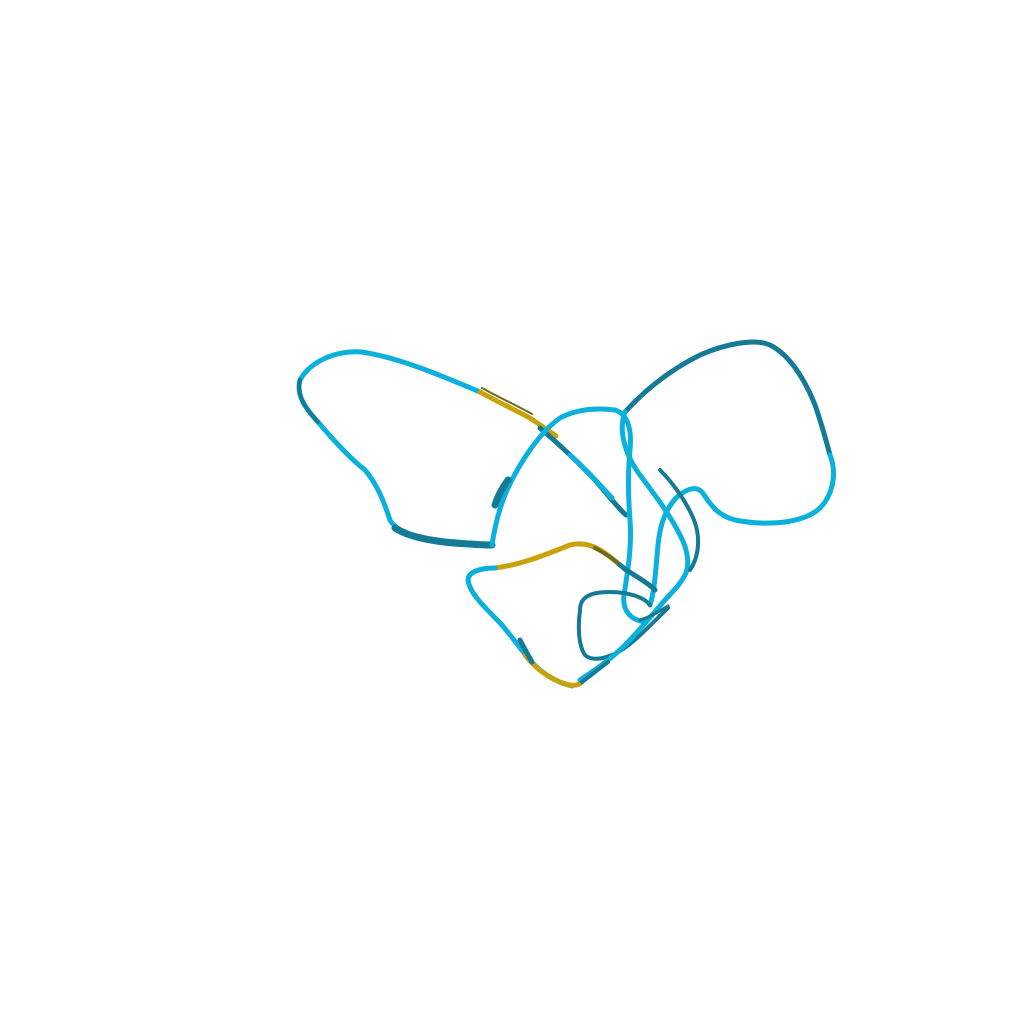  What do you see at coordinates (637, 577) in the screenshot?
I see `lower-left-coil-dark` at bounding box center [637, 577].